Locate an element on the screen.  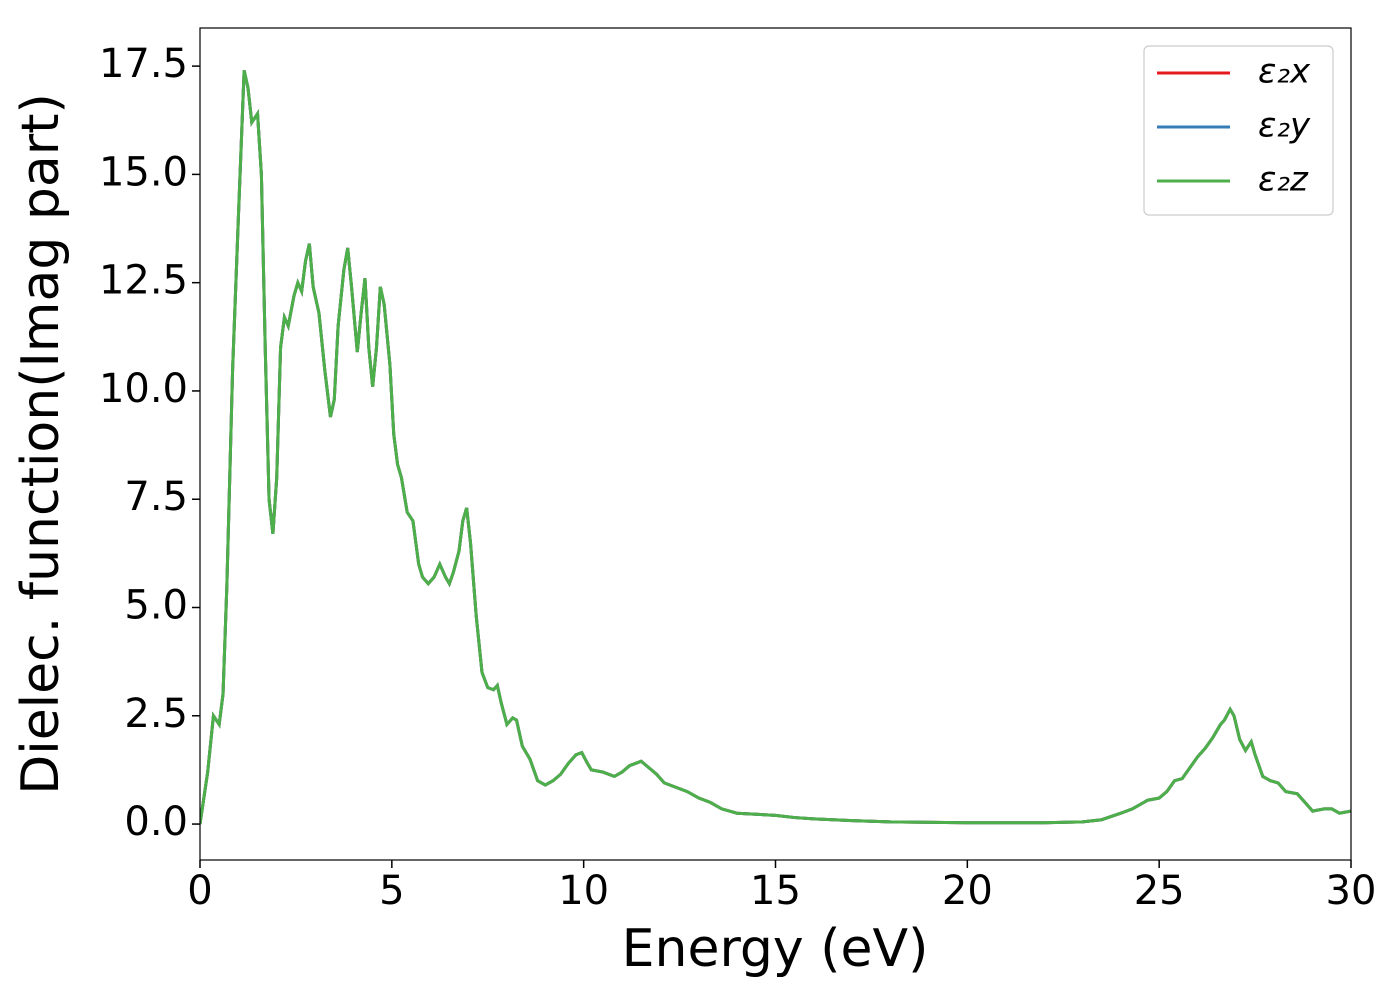
legend-label: ε₂y is located at coordinates (1284, 126).